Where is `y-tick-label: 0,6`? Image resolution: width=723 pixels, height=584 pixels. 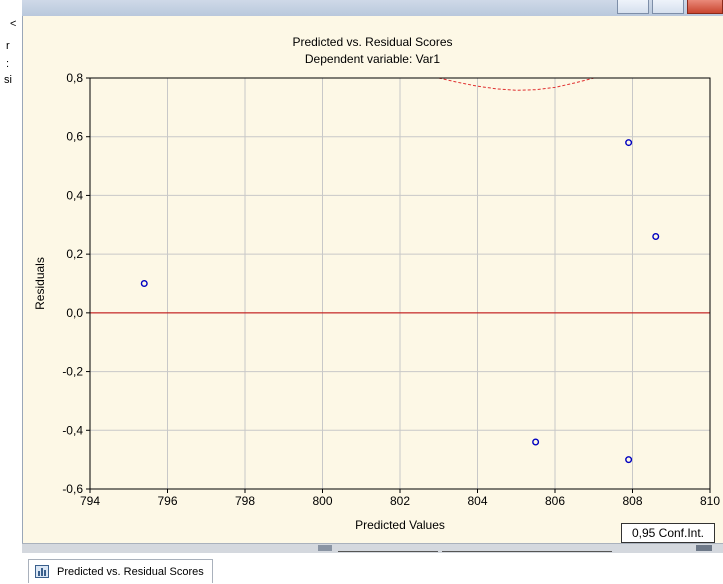
y-tick-label: 0,6 is located at coordinates (74, 137).